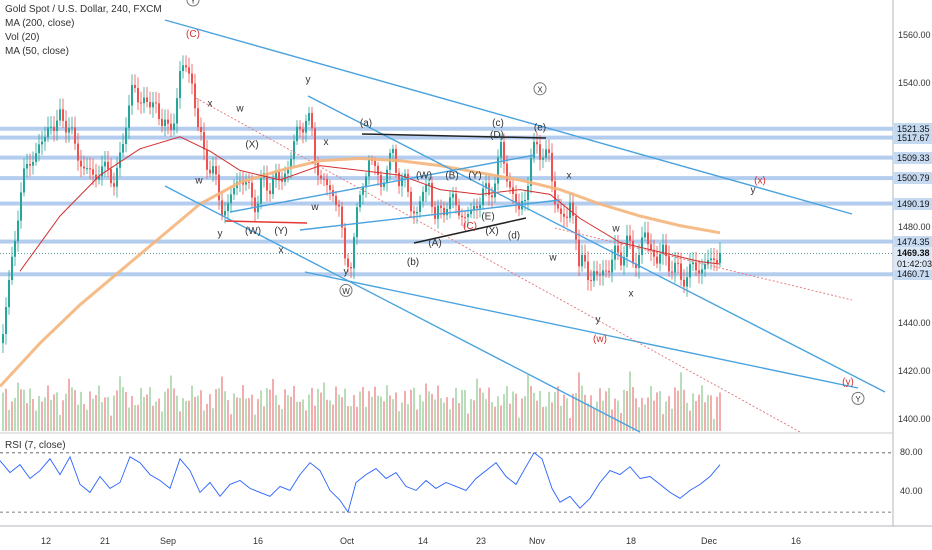  I want to click on wave-label-13: y, so click(346, 272).